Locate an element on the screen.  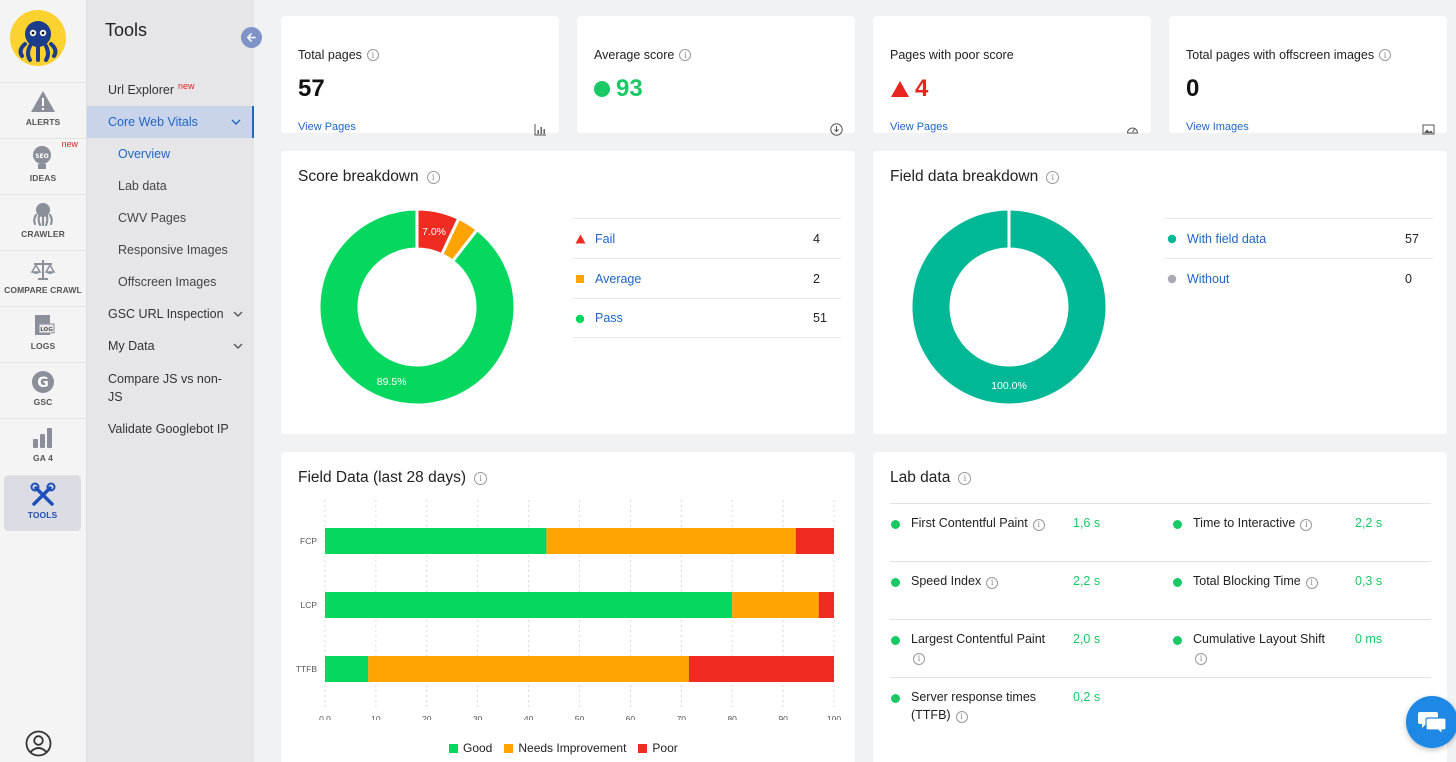
view-images-link: View Images is located at coordinates (1217, 127).